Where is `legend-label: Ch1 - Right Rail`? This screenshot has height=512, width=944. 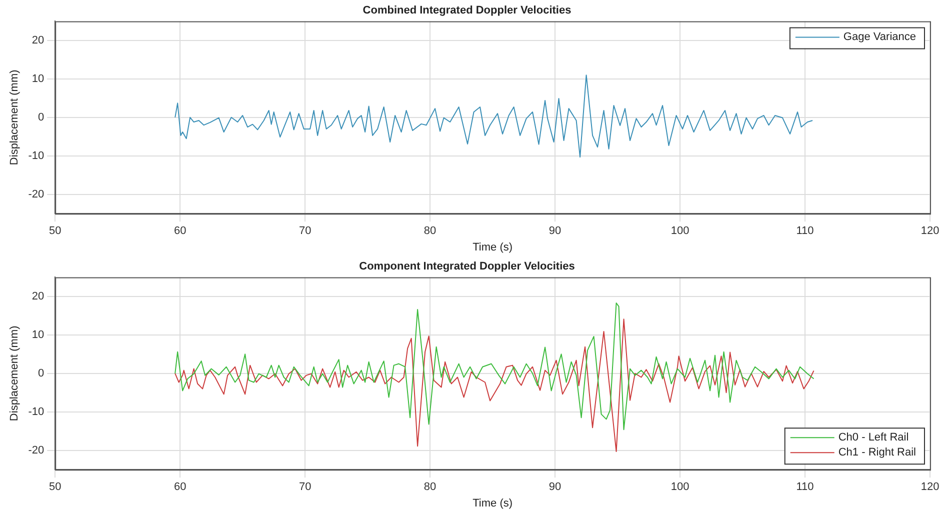
legend-label: Ch1 - Right Rail is located at coordinates (877, 452).